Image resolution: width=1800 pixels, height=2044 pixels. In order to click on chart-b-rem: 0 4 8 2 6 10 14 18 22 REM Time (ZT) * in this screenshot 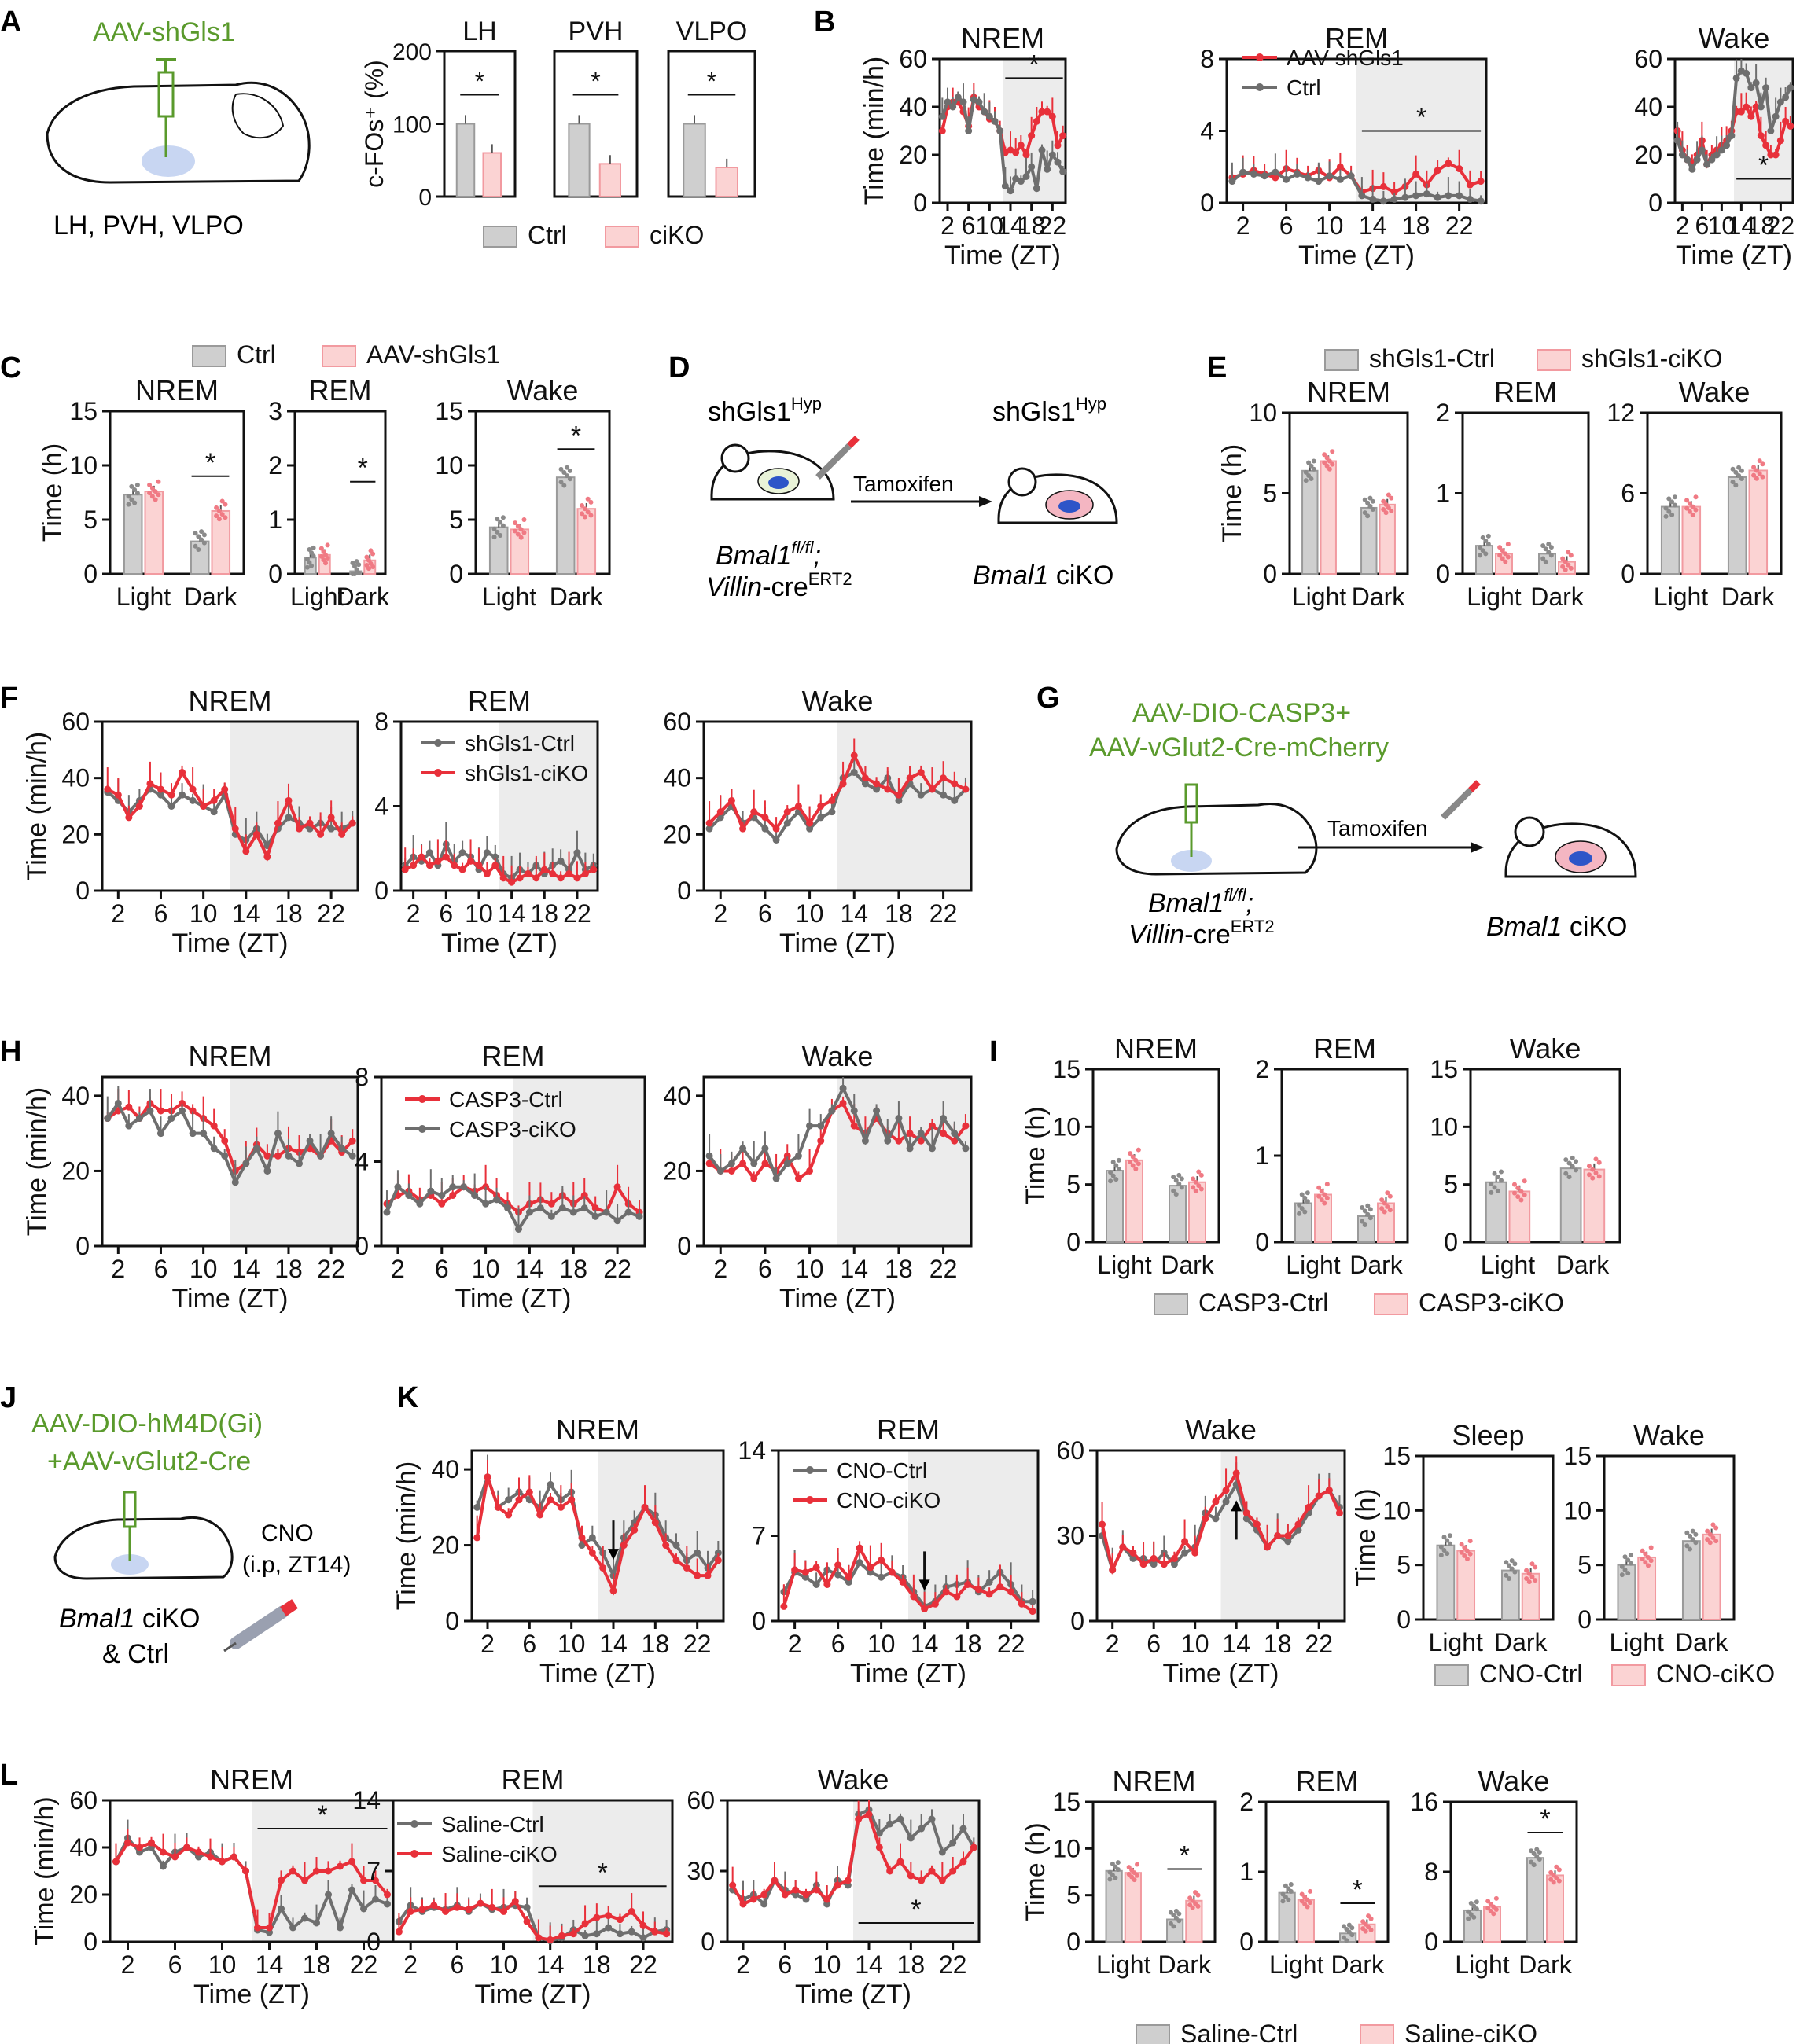, I will do `click(1344, 146)`.